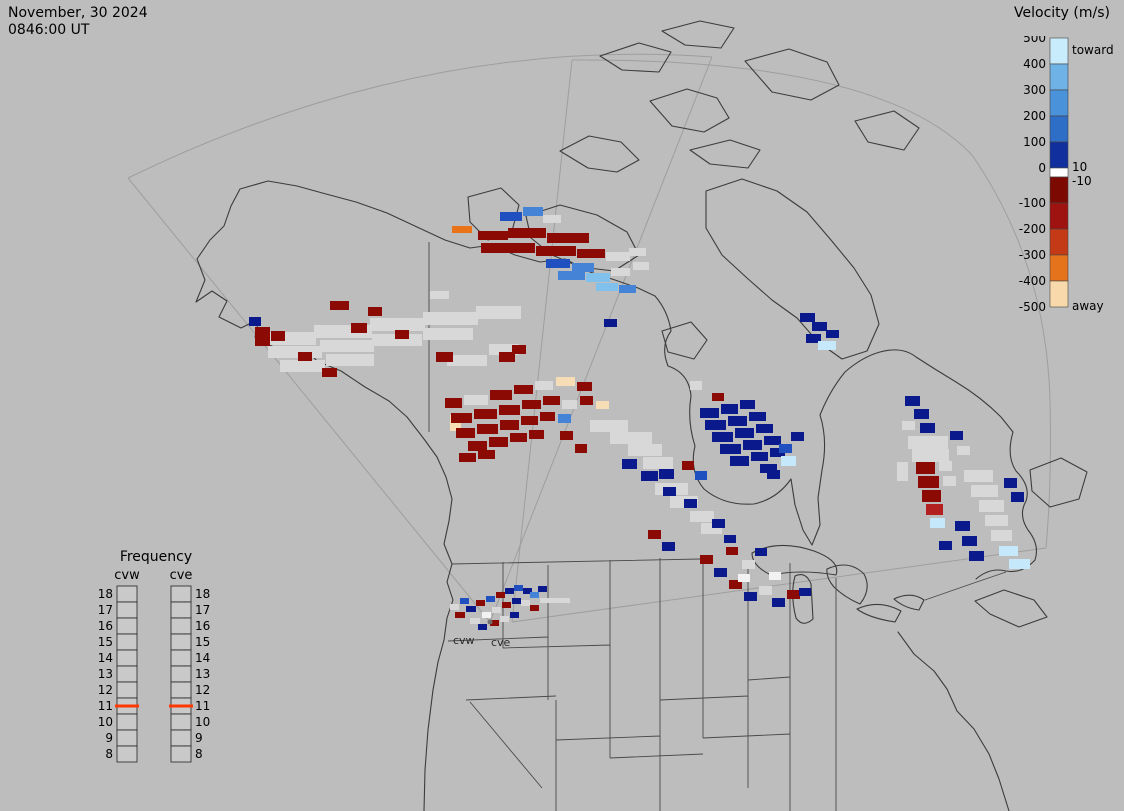 The width and height of the screenshot is (1124, 811). What do you see at coordinates (1032, 255) in the screenshot?
I see `svg-text: -300` at bounding box center [1032, 255].